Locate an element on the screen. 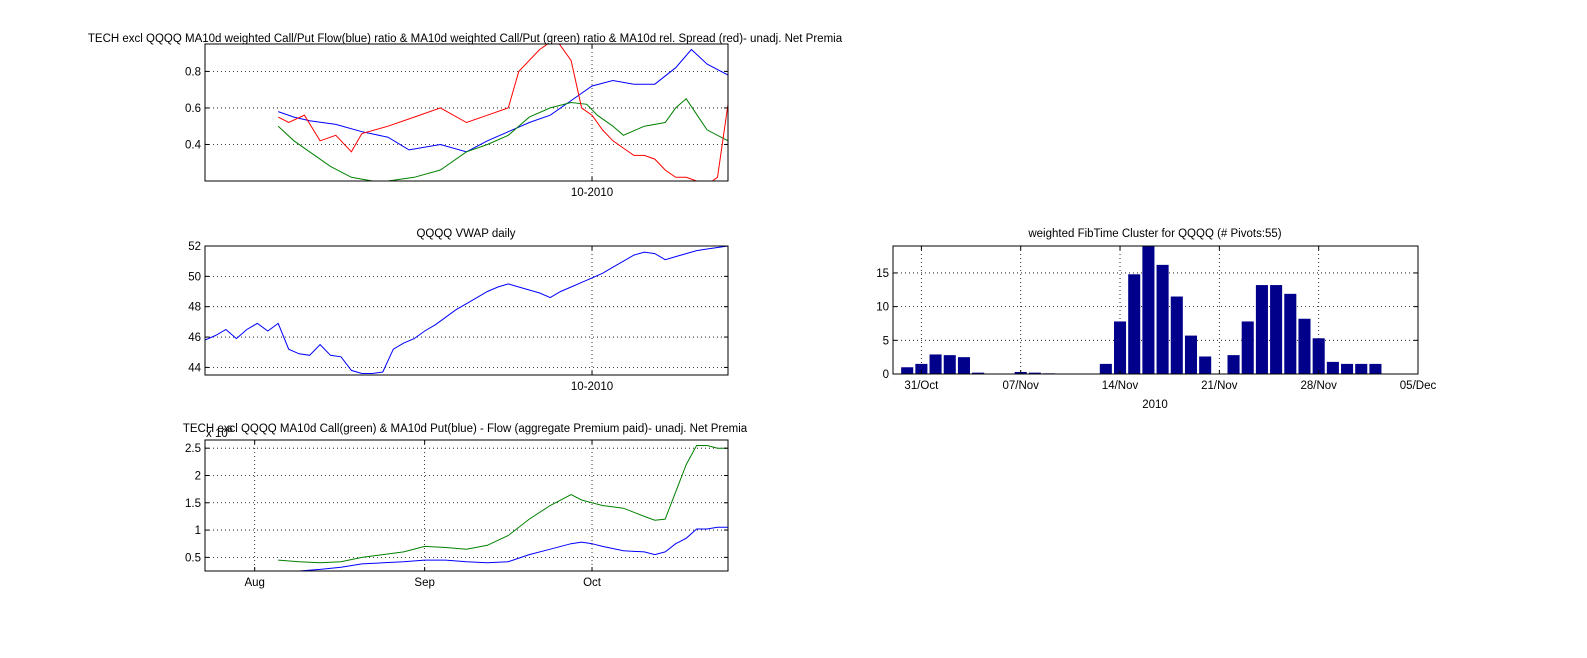  fib-ytick-label: 15 is located at coordinates (882, 274).